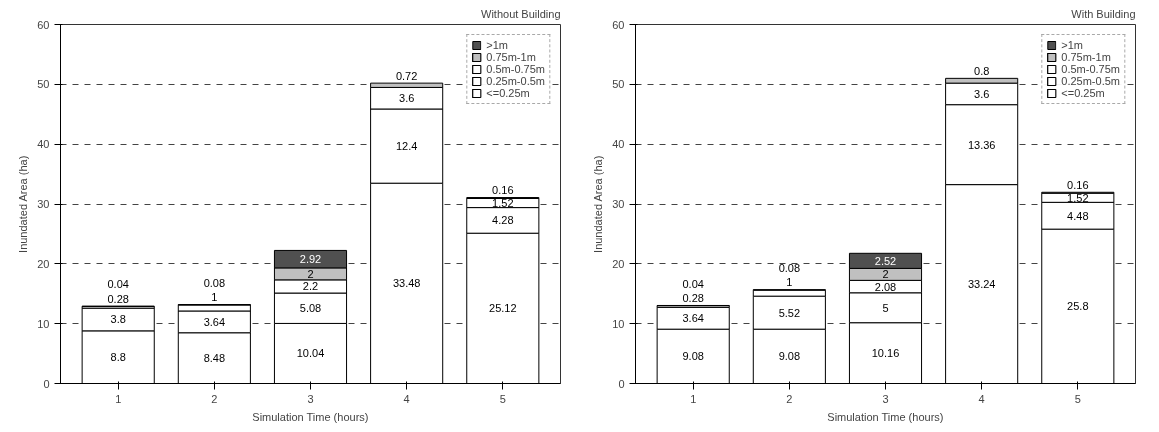  What do you see at coordinates (503, 308) in the screenshot?
I see `data-label: 25.12` at bounding box center [503, 308].